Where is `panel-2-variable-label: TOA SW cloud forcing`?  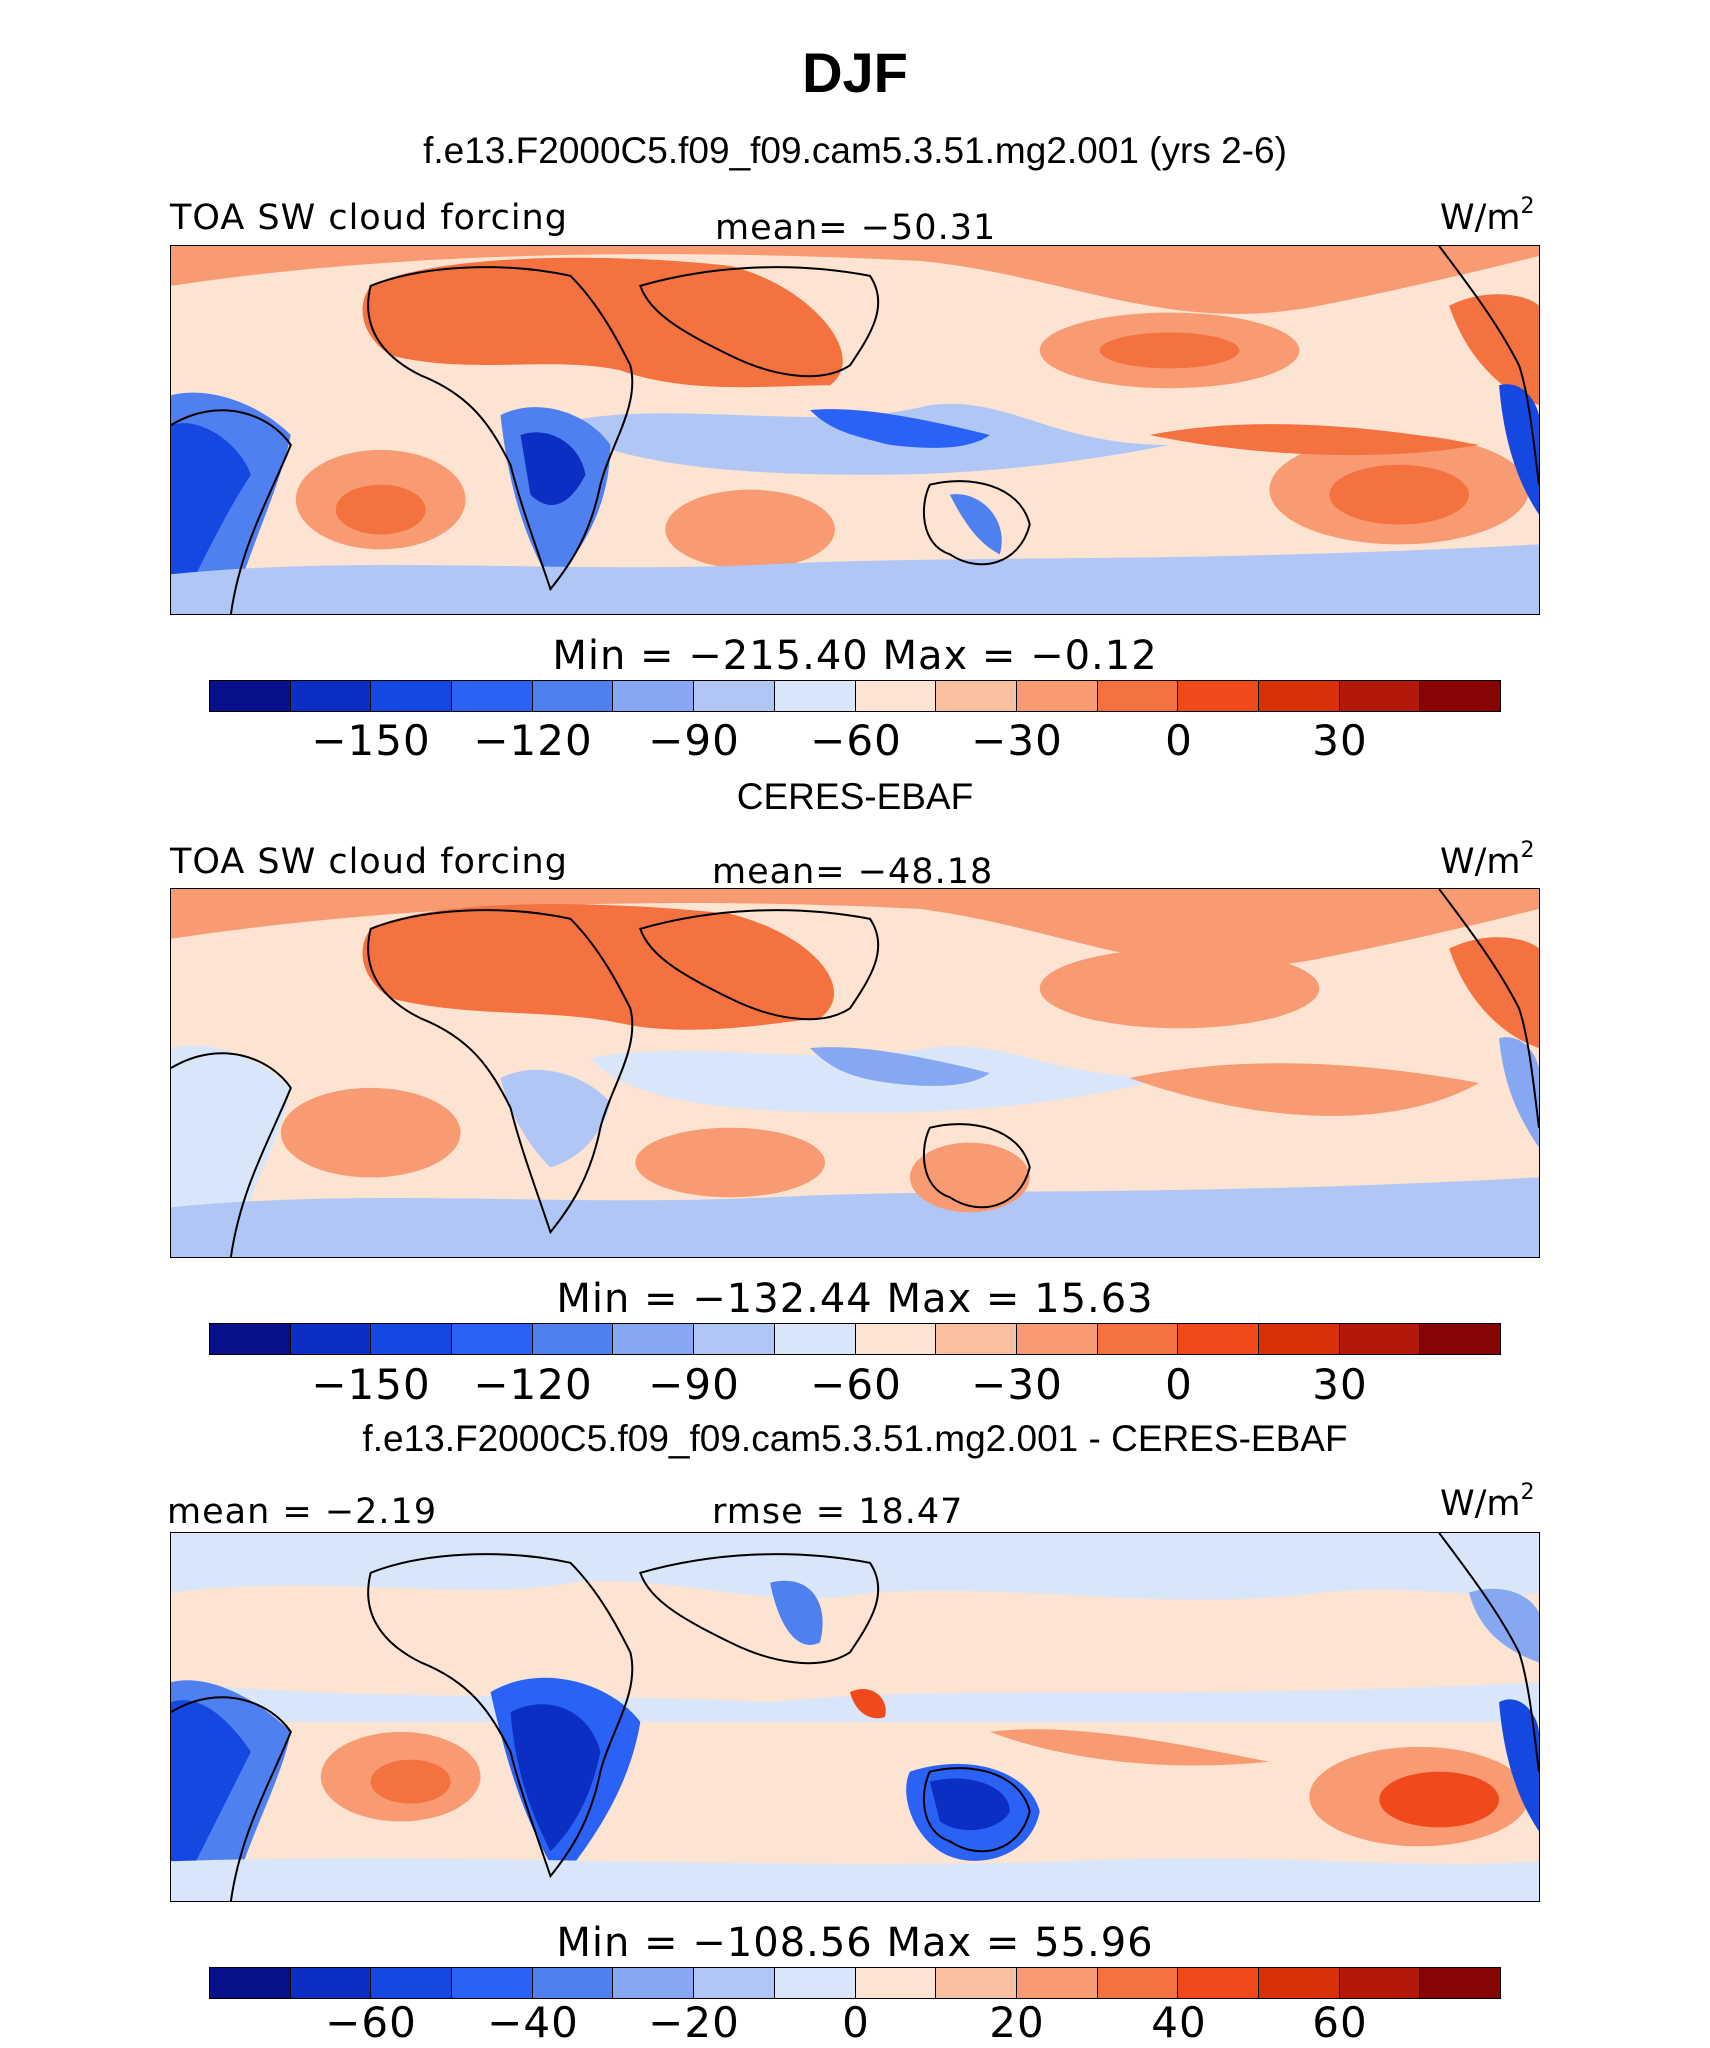 panel-2-variable-label: TOA SW cloud forcing is located at coordinates (369, 862).